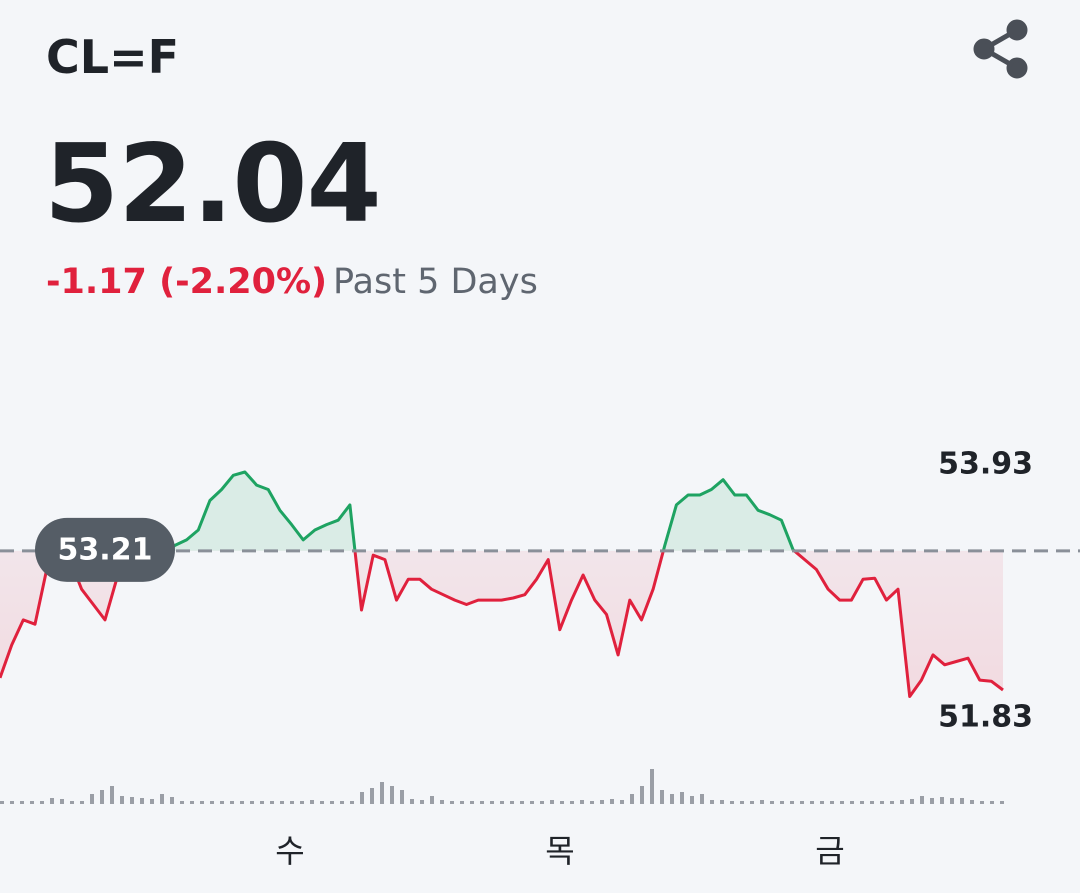 Image resolution: width=1080 pixels, height=893 pixels. I want to click on area-up, so click(501, 511).